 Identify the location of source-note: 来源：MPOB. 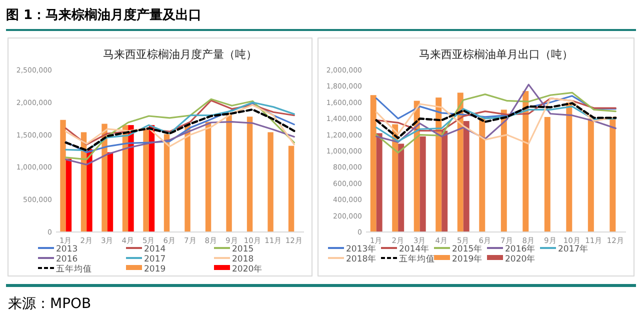
(50, 304).